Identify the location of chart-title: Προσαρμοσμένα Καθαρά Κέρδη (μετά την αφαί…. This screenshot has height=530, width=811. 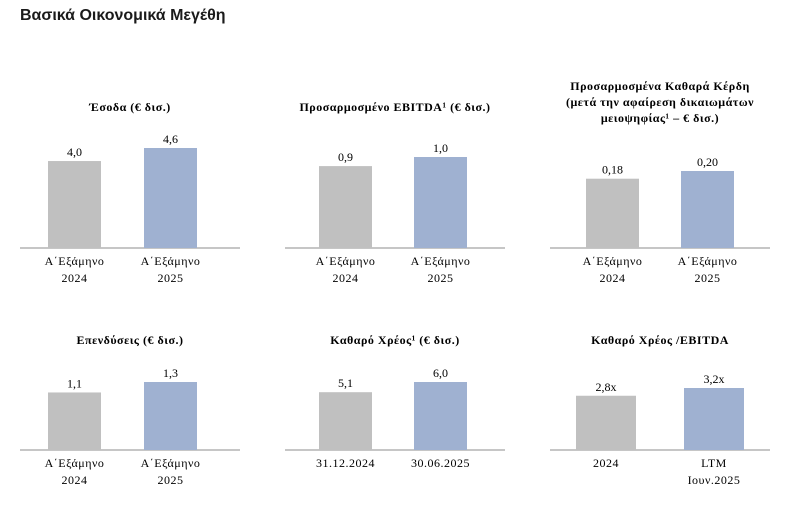
(660, 102).